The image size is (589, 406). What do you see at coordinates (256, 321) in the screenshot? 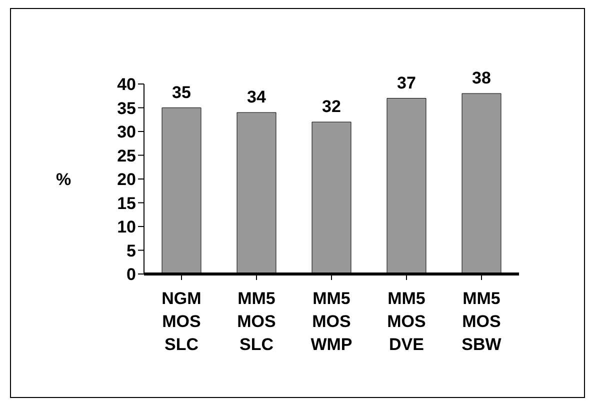
I see `x-tick-label: MM5 MOS SLC` at bounding box center [256, 321].